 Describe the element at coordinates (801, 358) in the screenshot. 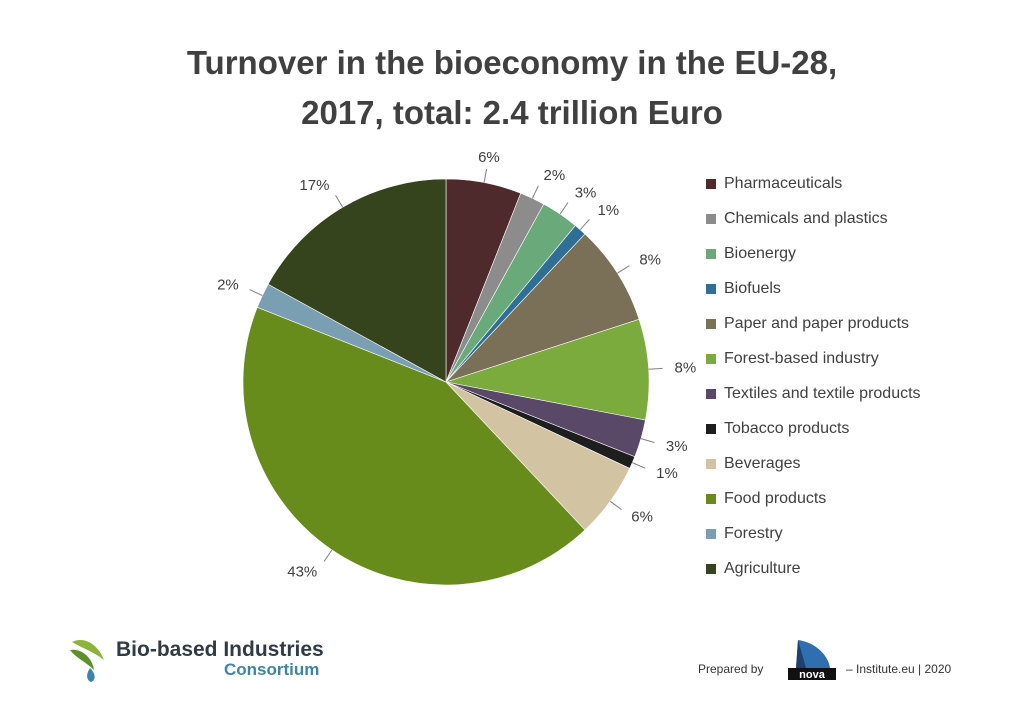

I see `legend-label: Forest-based industry` at that location.